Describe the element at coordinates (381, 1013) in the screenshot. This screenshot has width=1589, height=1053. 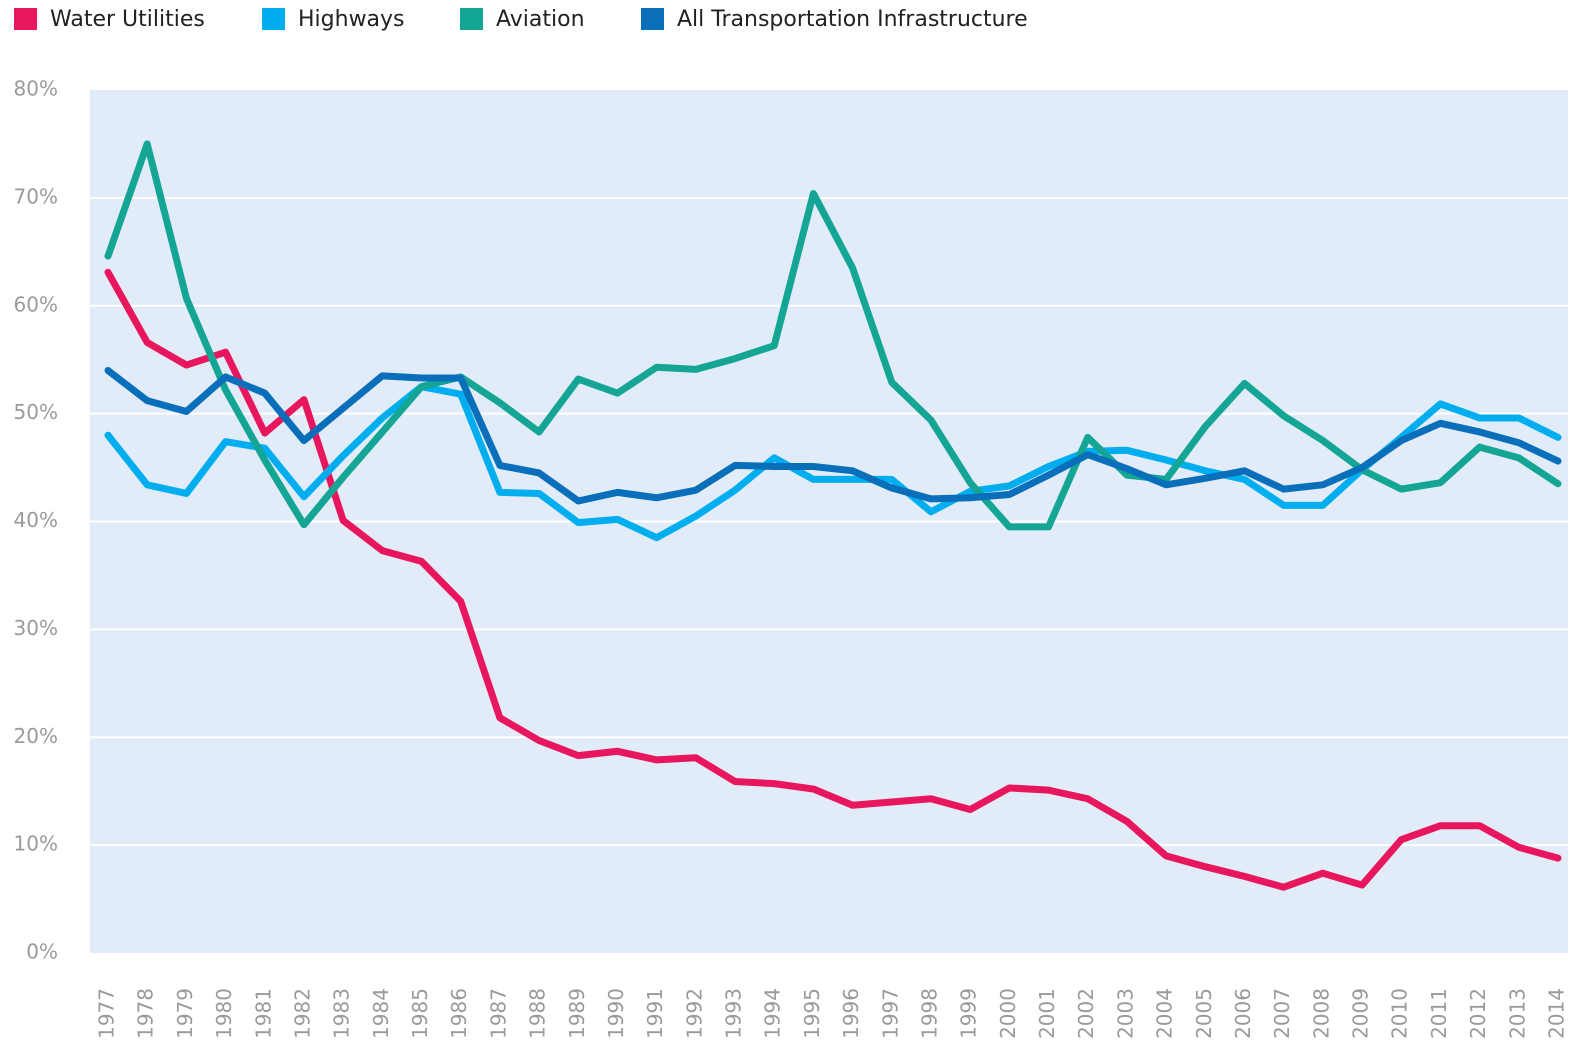
I see `x-tick-label: 1984` at that location.